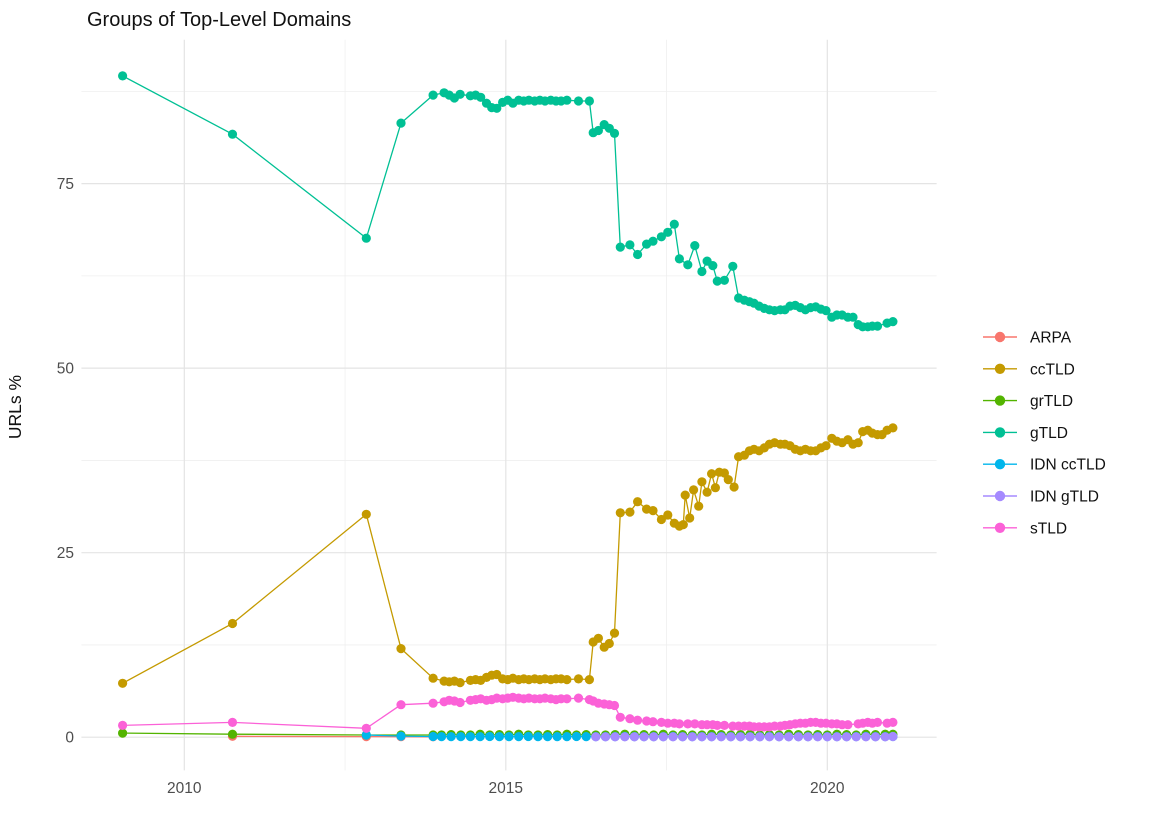 The image size is (1164, 827). What do you see at coordinates (65, 184) in the screenshot?
I see `y-tick-label: 75` at bounding box center [65, 184].